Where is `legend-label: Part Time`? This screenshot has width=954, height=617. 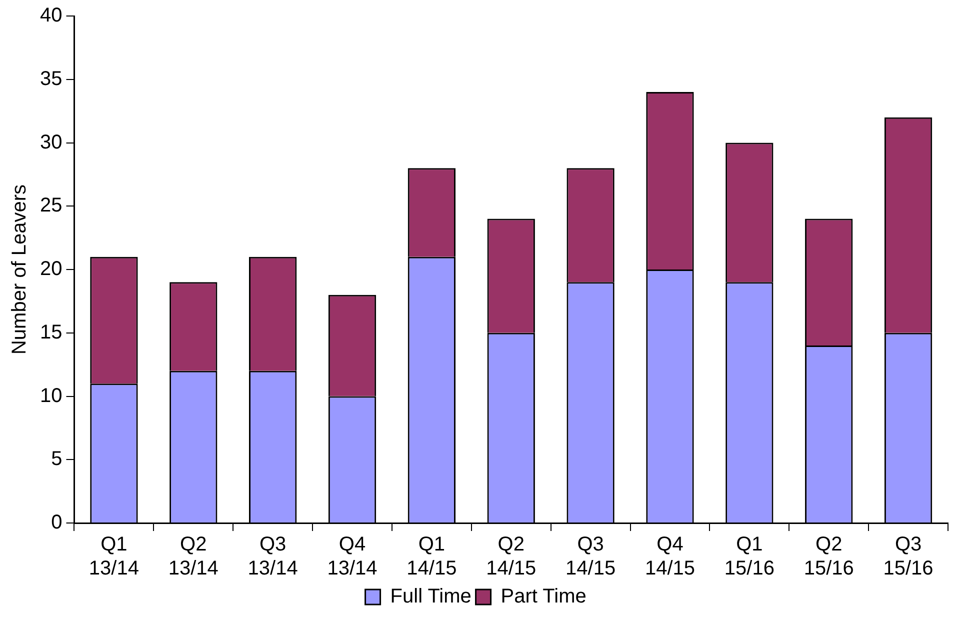
legend-label: Part Time is located at coordinates (543, 597).